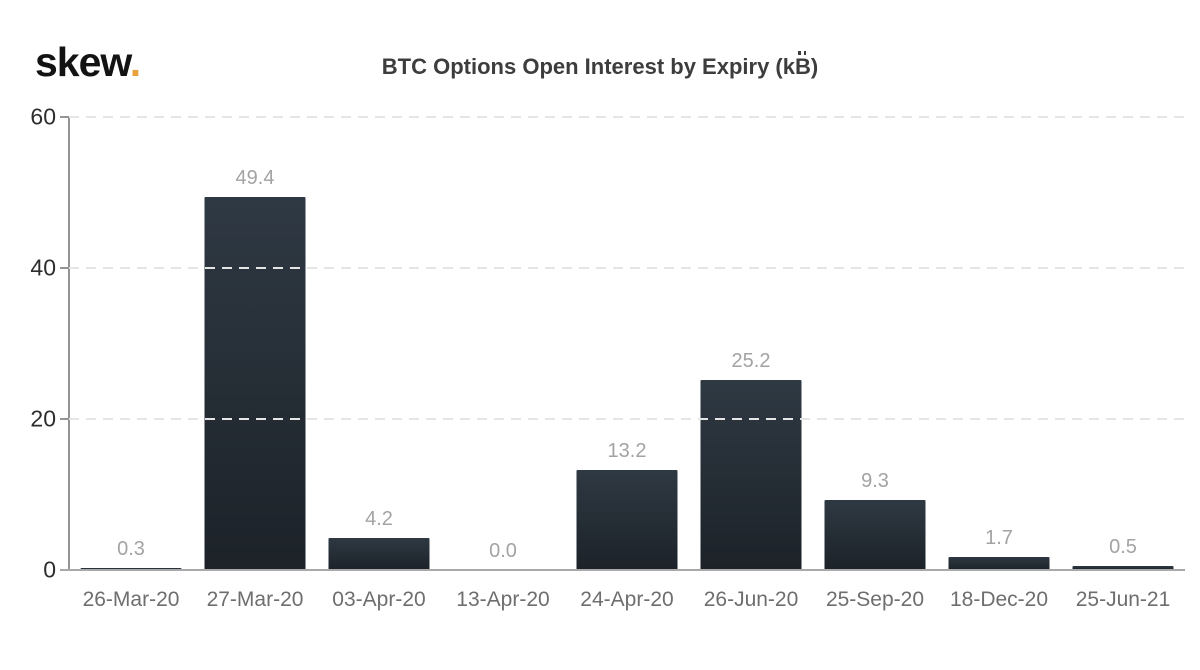 This screenshot has height=670, width=1200. I want to click on bar-value-label: 13.2, so click(627, 451).